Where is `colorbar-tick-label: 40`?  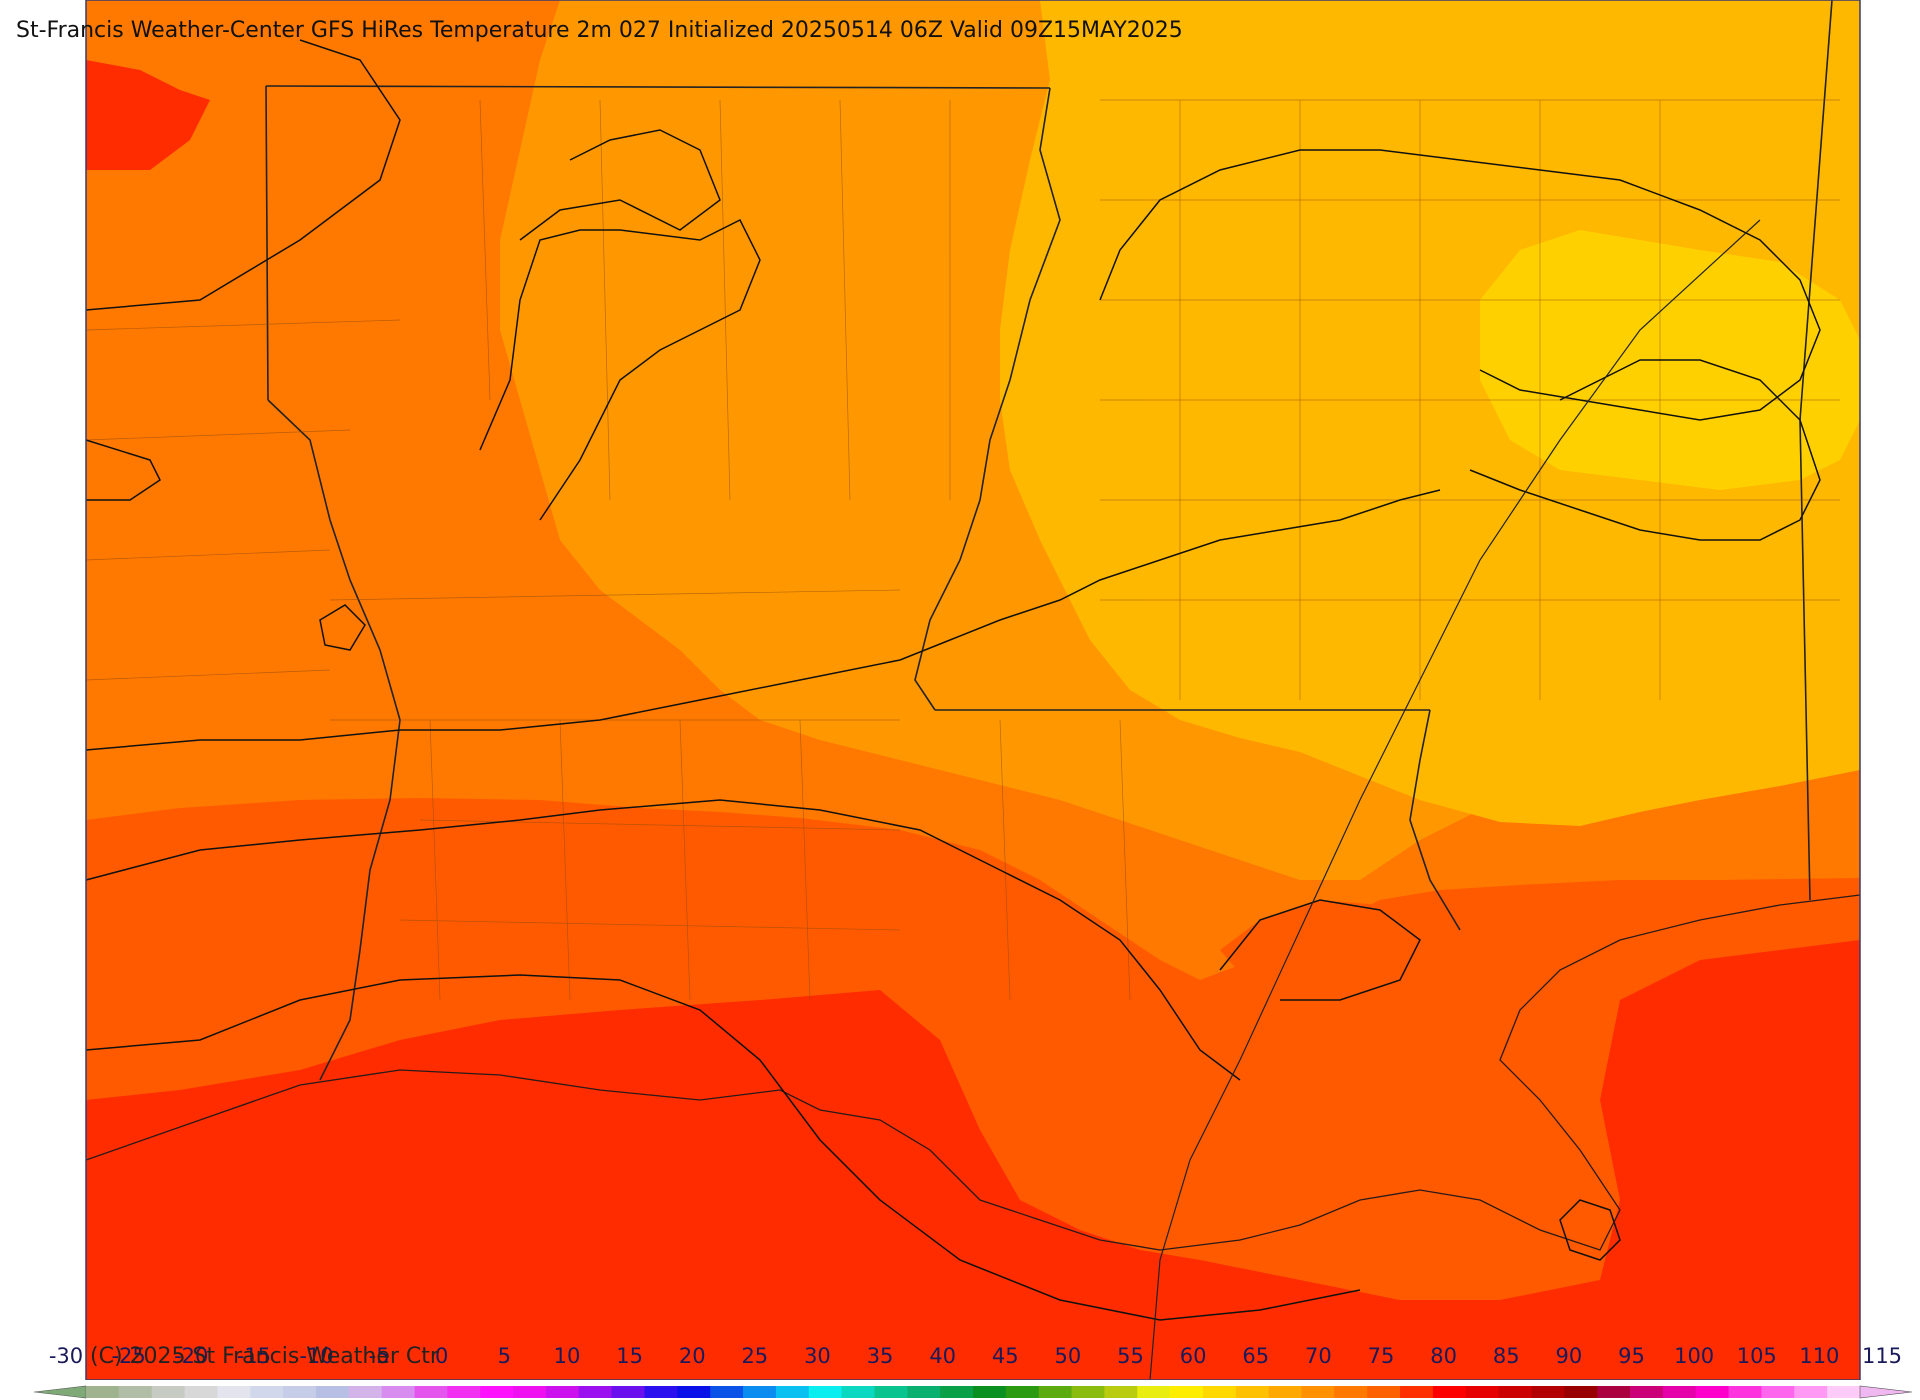
colorbar-tick-label: 40 is located at coordinates (943, 1356).